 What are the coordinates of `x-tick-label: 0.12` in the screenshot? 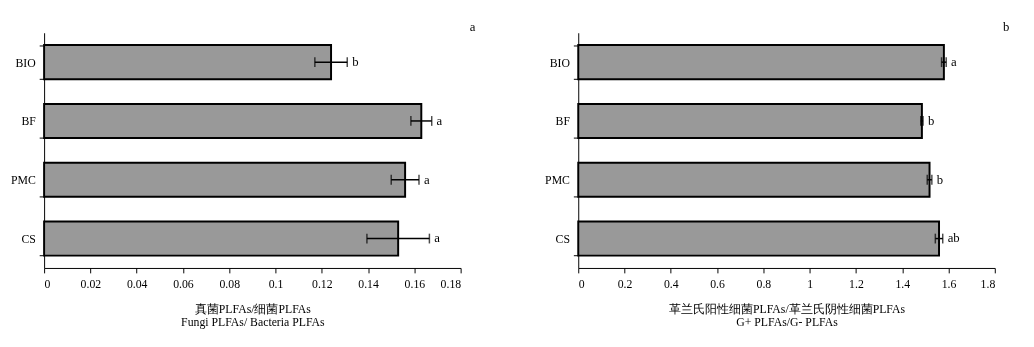 It's located at (322, 285).